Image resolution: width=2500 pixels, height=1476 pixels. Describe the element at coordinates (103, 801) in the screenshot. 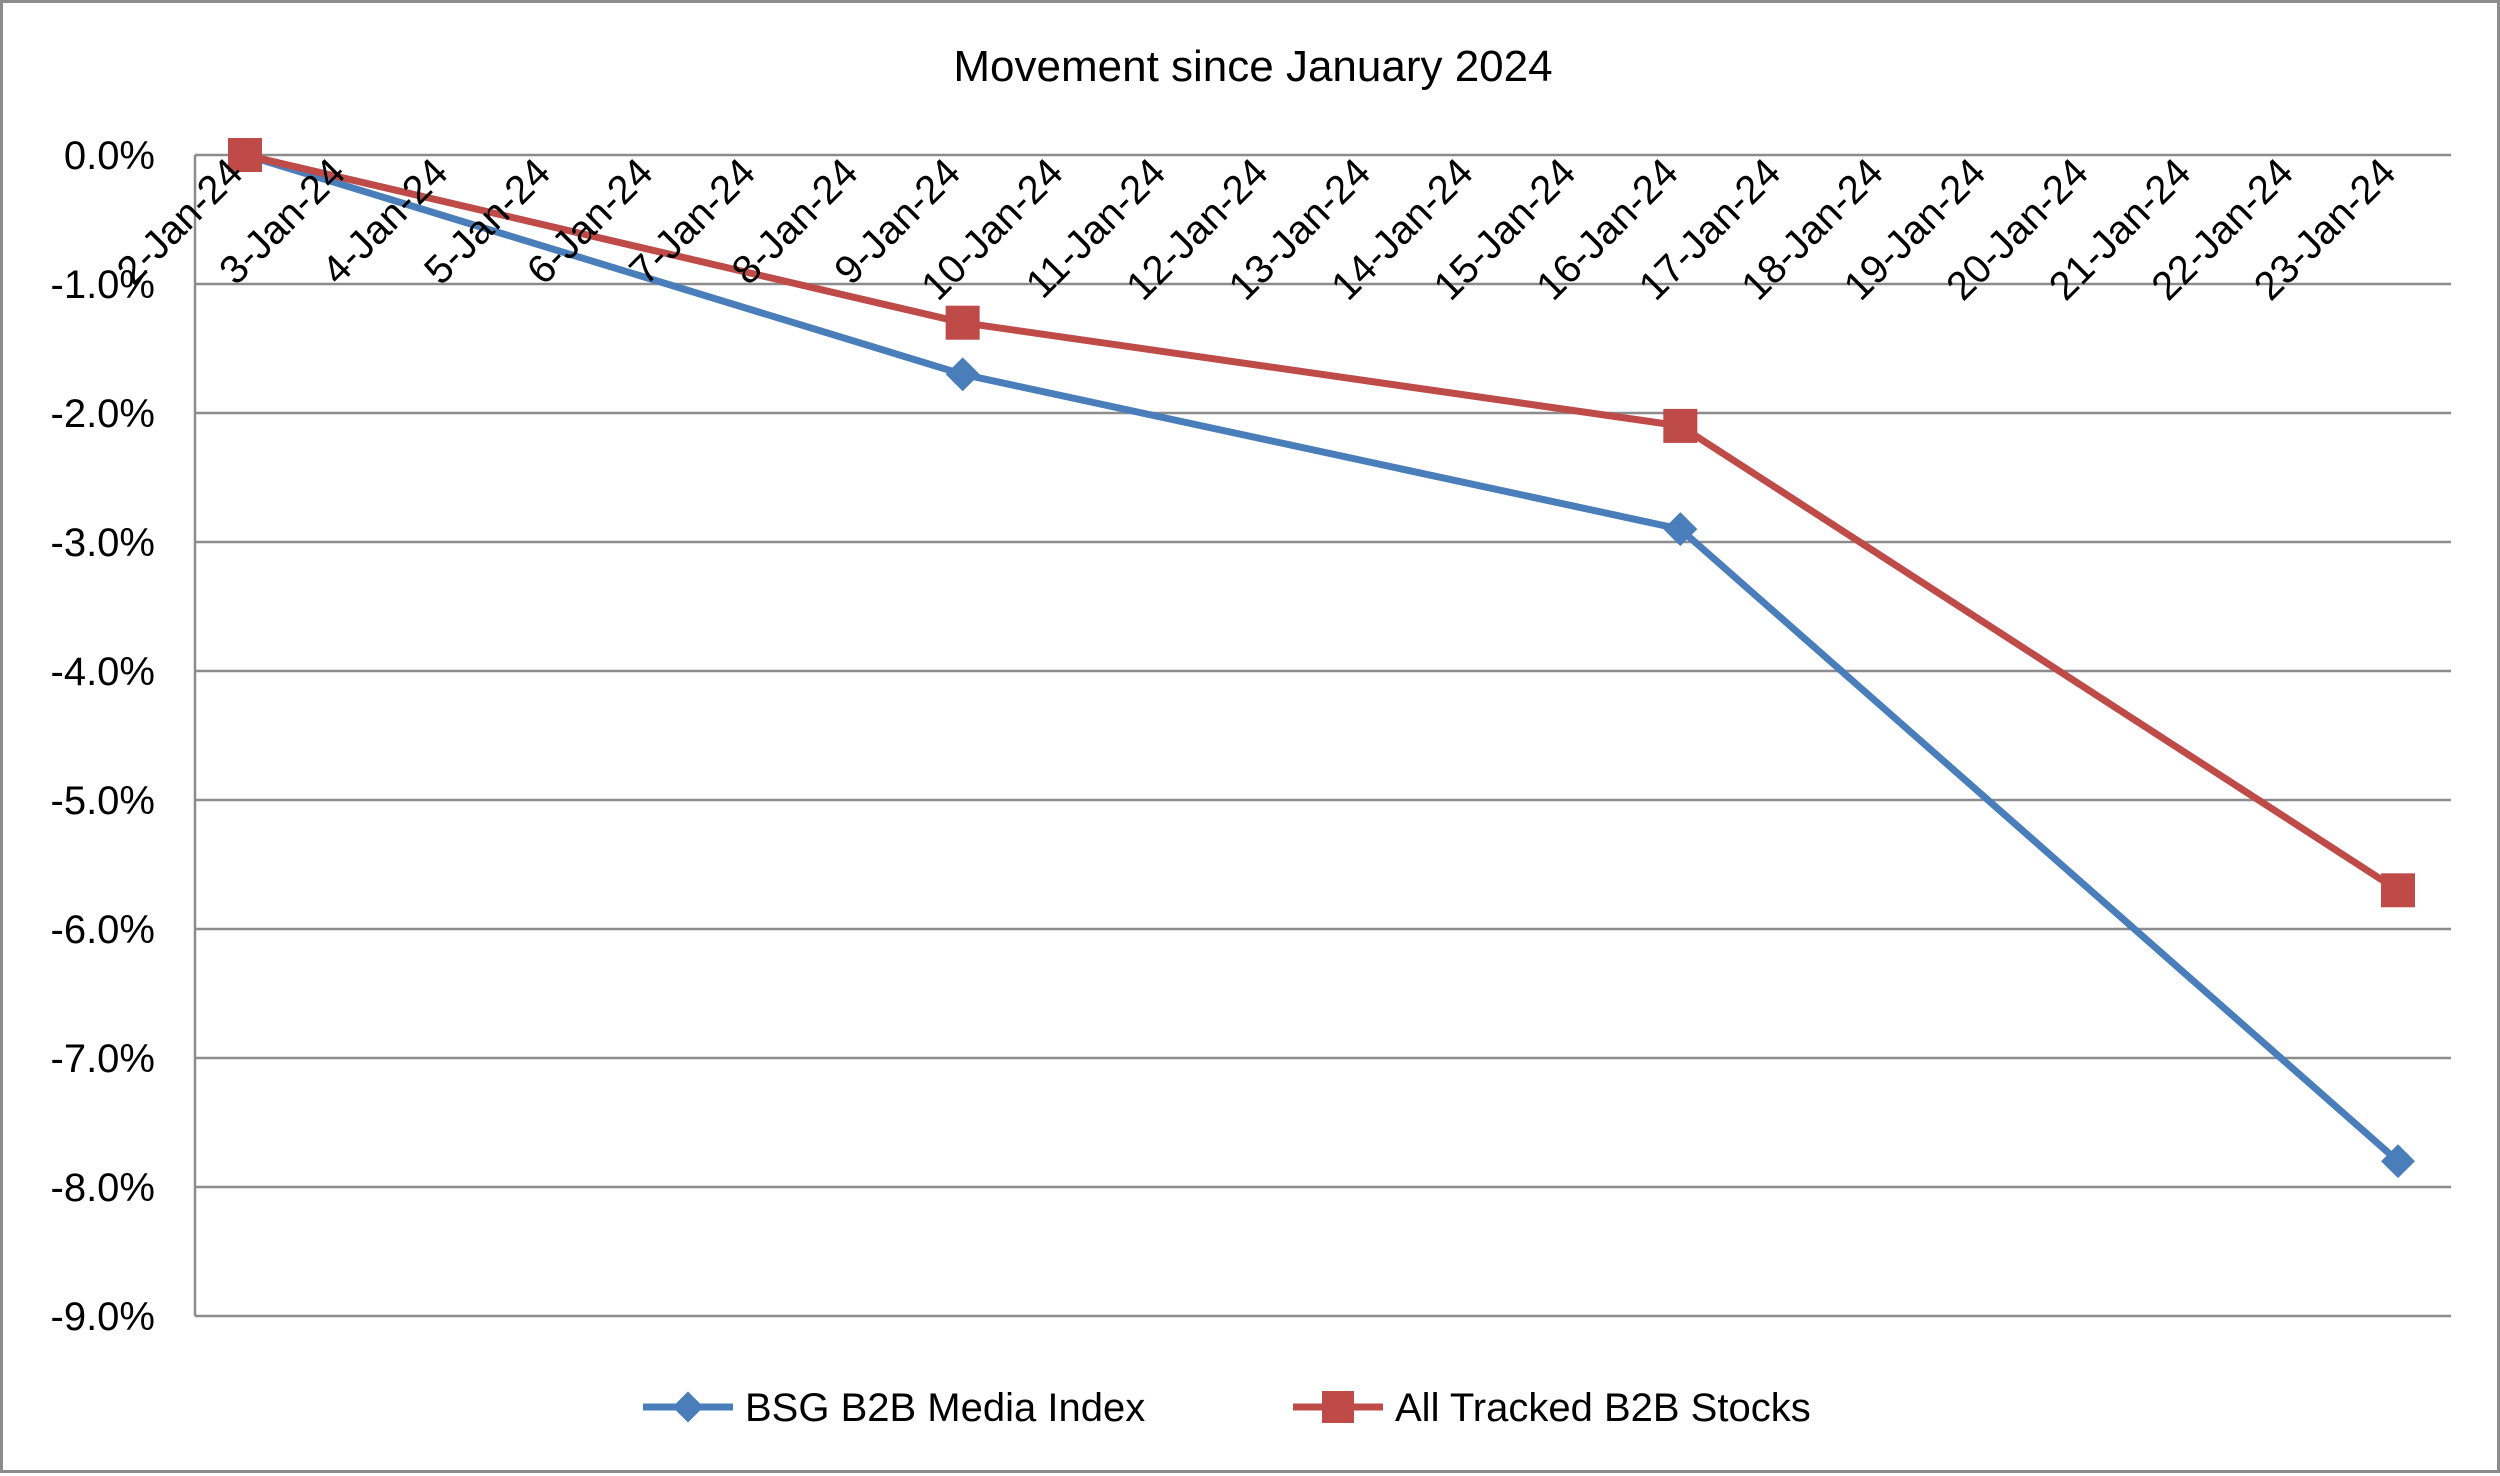

I see `y-tick-label: -5.0%` at that location.